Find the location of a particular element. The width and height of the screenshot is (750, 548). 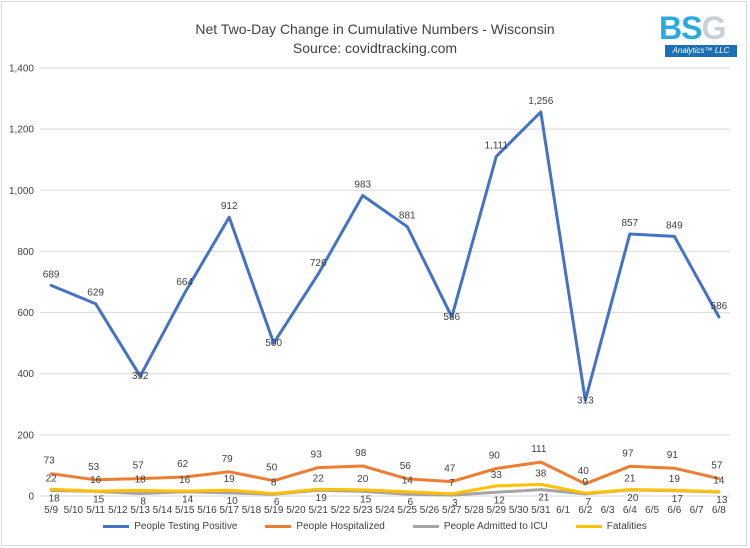

data-label-hospitalized: 91 is located at coordinates (673, 455).